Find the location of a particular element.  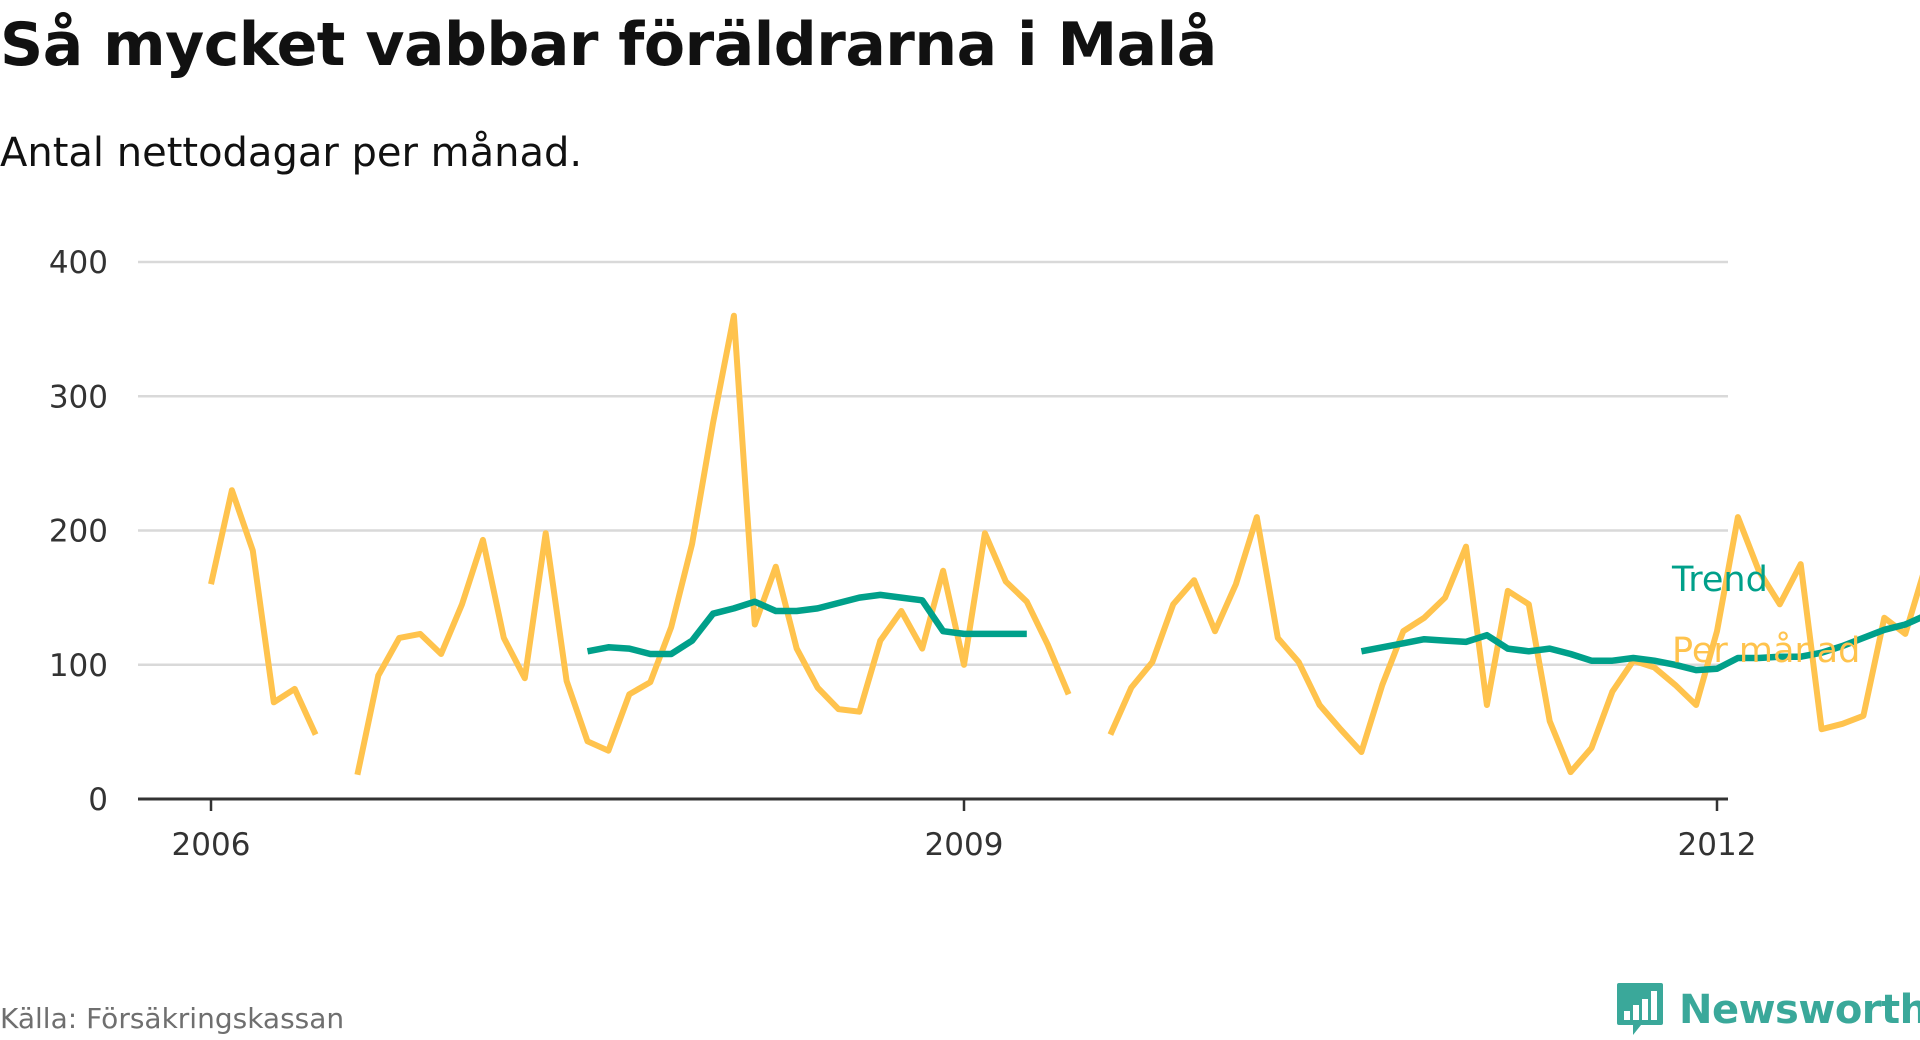

x-axis-labels: 2006200920122015201820212023 is located at coordinates (964, 845).